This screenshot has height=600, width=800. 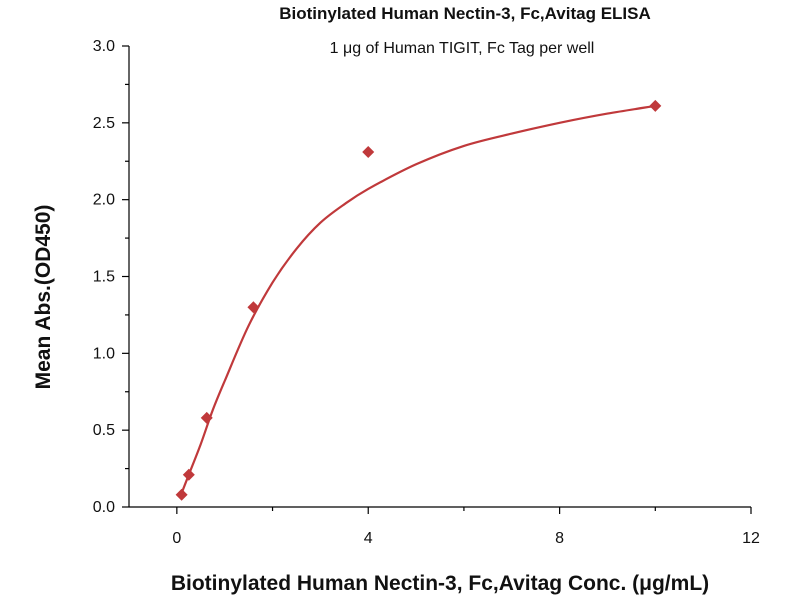 I want to click on x-tick-label: 12, so click(x=751, y=538).